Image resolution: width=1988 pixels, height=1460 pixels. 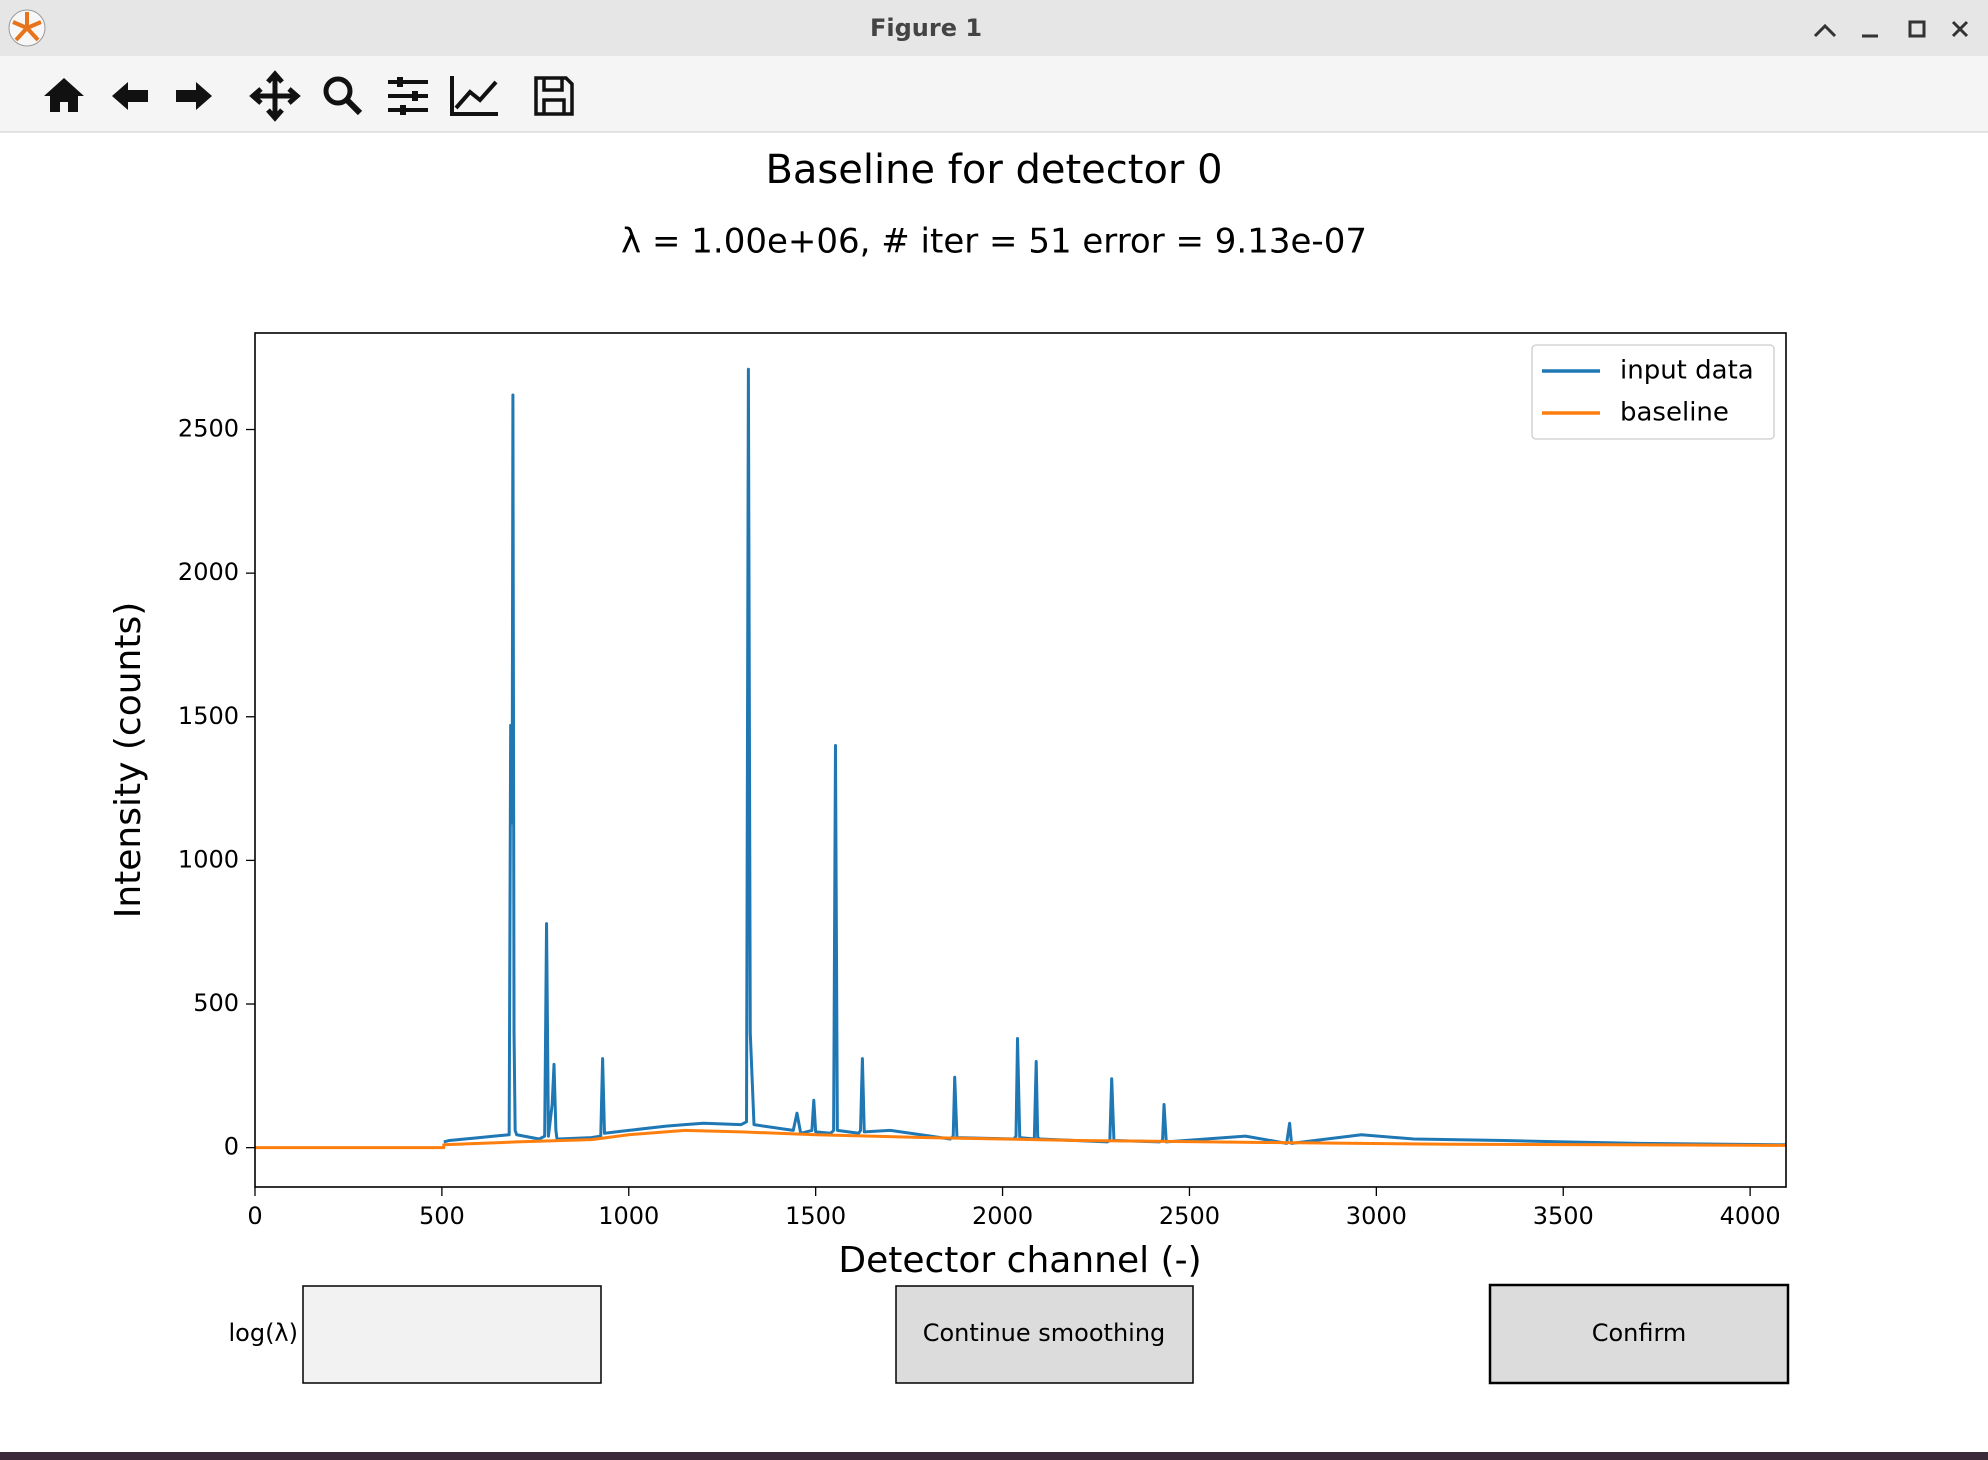 I want to click on continue-button-label: Continue smoothing, so click(x=1044, y=1333).